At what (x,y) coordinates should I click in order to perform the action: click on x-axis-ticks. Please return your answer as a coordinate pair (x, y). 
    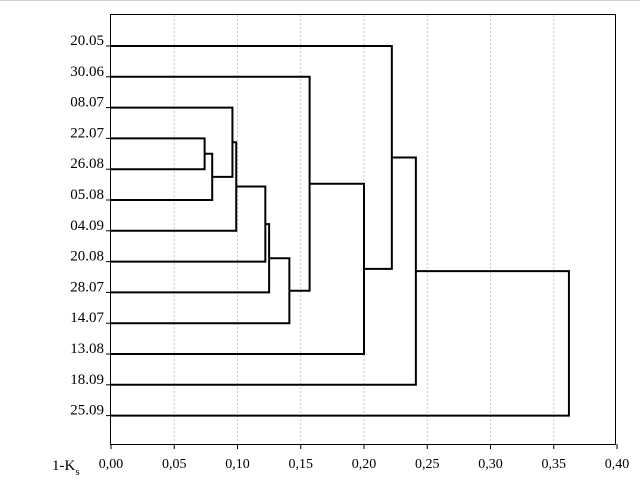
    Looking at the image, I should click on (364, 446).